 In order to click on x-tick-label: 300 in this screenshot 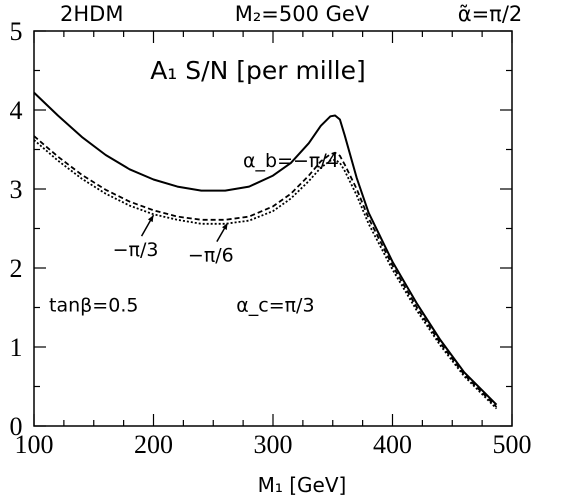, I will do `click(273, 444)`.